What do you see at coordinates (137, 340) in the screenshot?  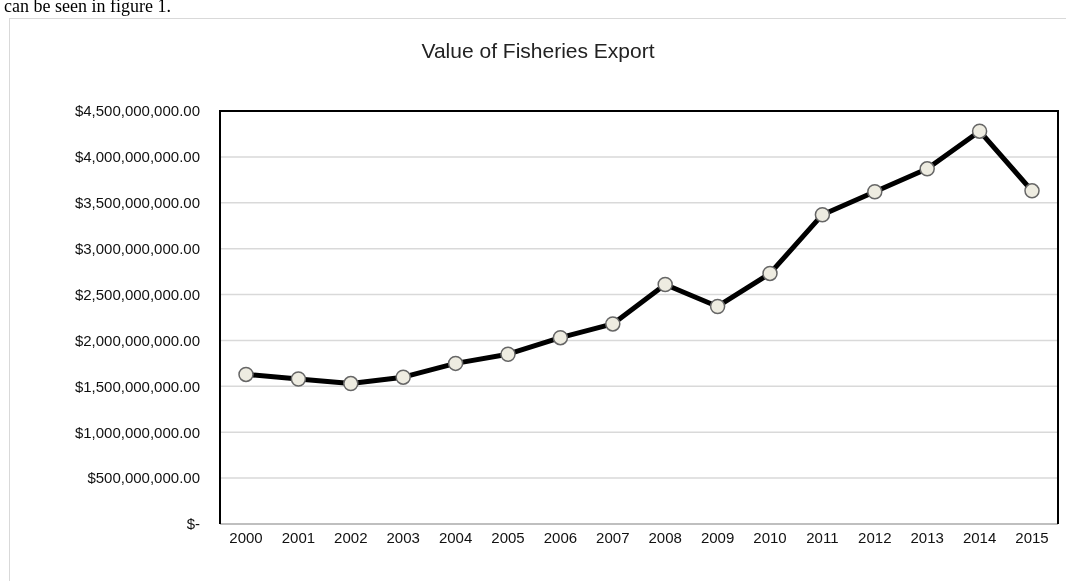 I see `y-tick-label: $2,000,000,000.00` at bounding box center [137, 340].